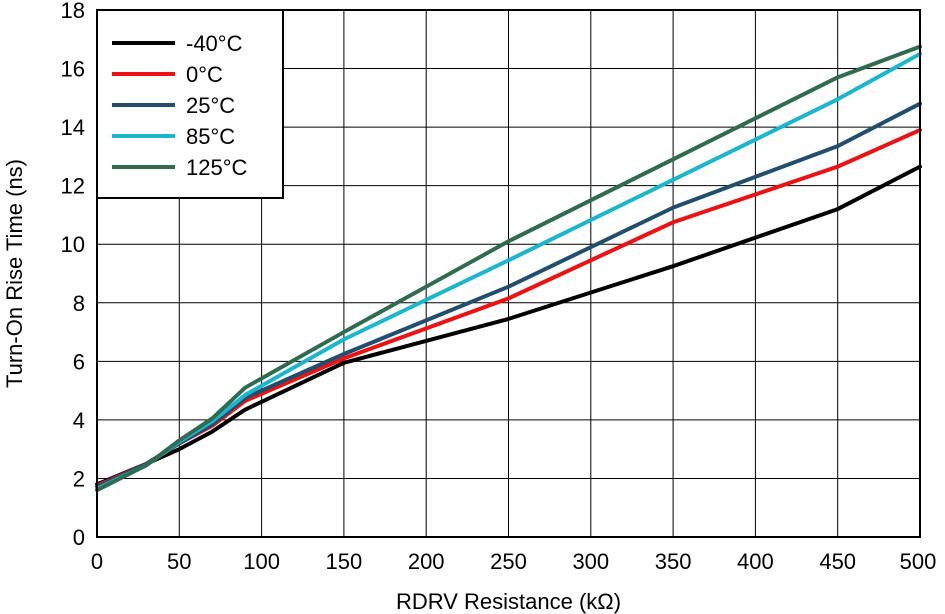 This screenshot has width=945, height=614. Describe the element at coordinates (755, 561) in the screenshot. I see `x-tick-label: 400` at that location.